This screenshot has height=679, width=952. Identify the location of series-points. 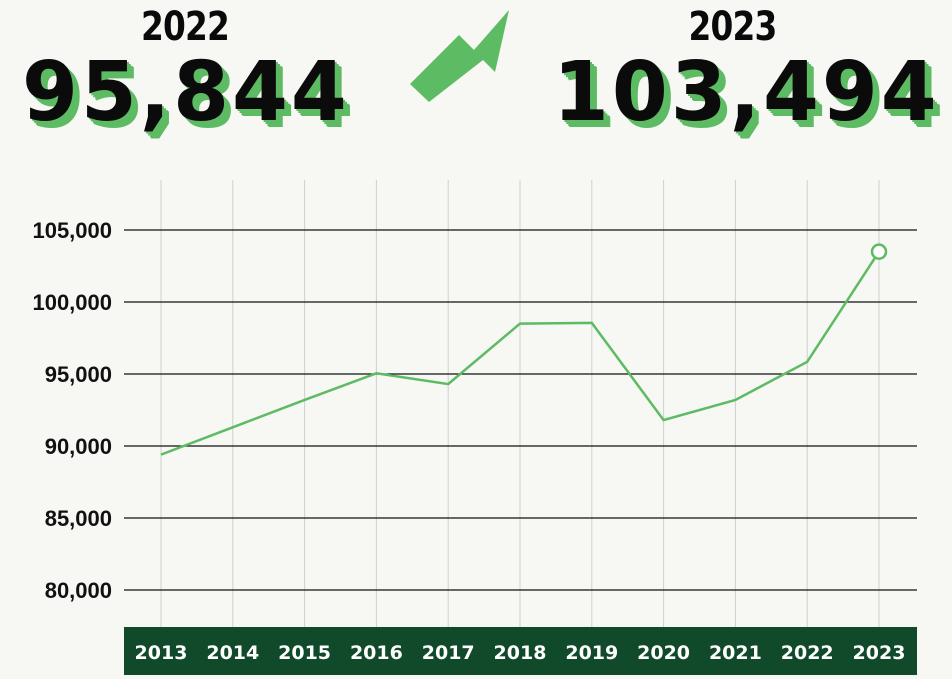
(879, 251).